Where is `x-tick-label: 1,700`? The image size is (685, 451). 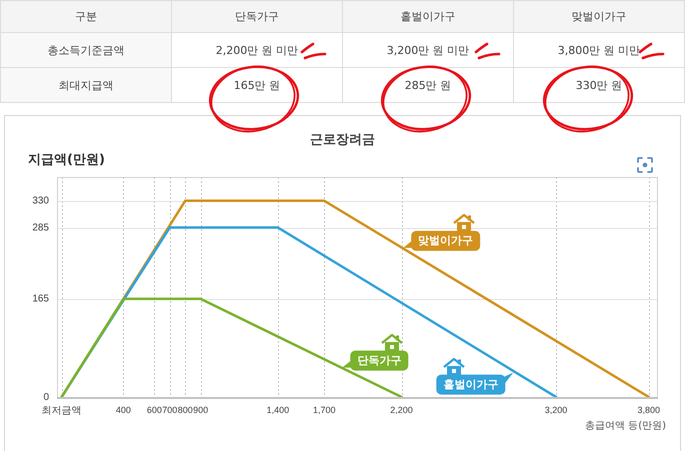 x-tick-label: 1,700 is located at coordinates (324, 409).